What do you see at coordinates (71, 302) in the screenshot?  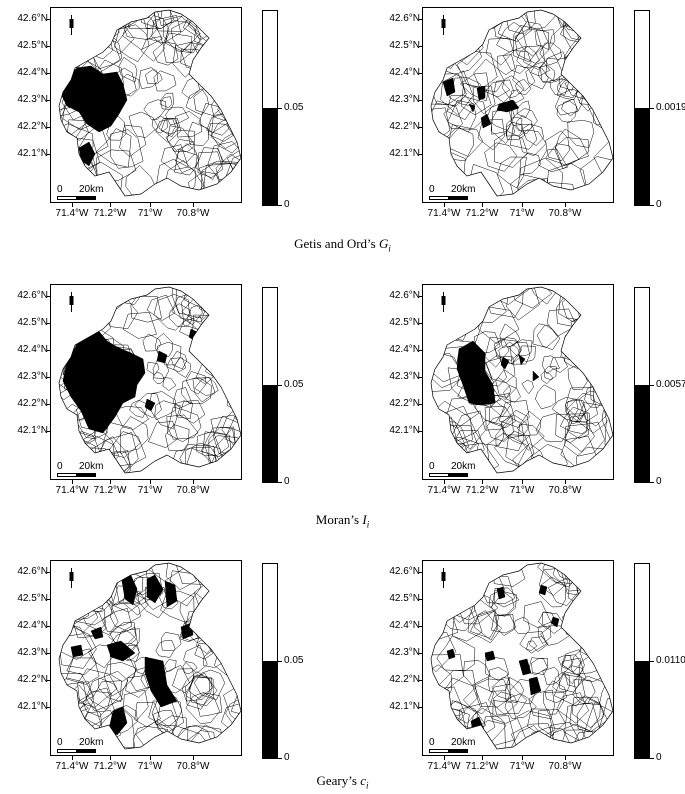 I see `north-arrow-icon` at bounding box center [71, 302].